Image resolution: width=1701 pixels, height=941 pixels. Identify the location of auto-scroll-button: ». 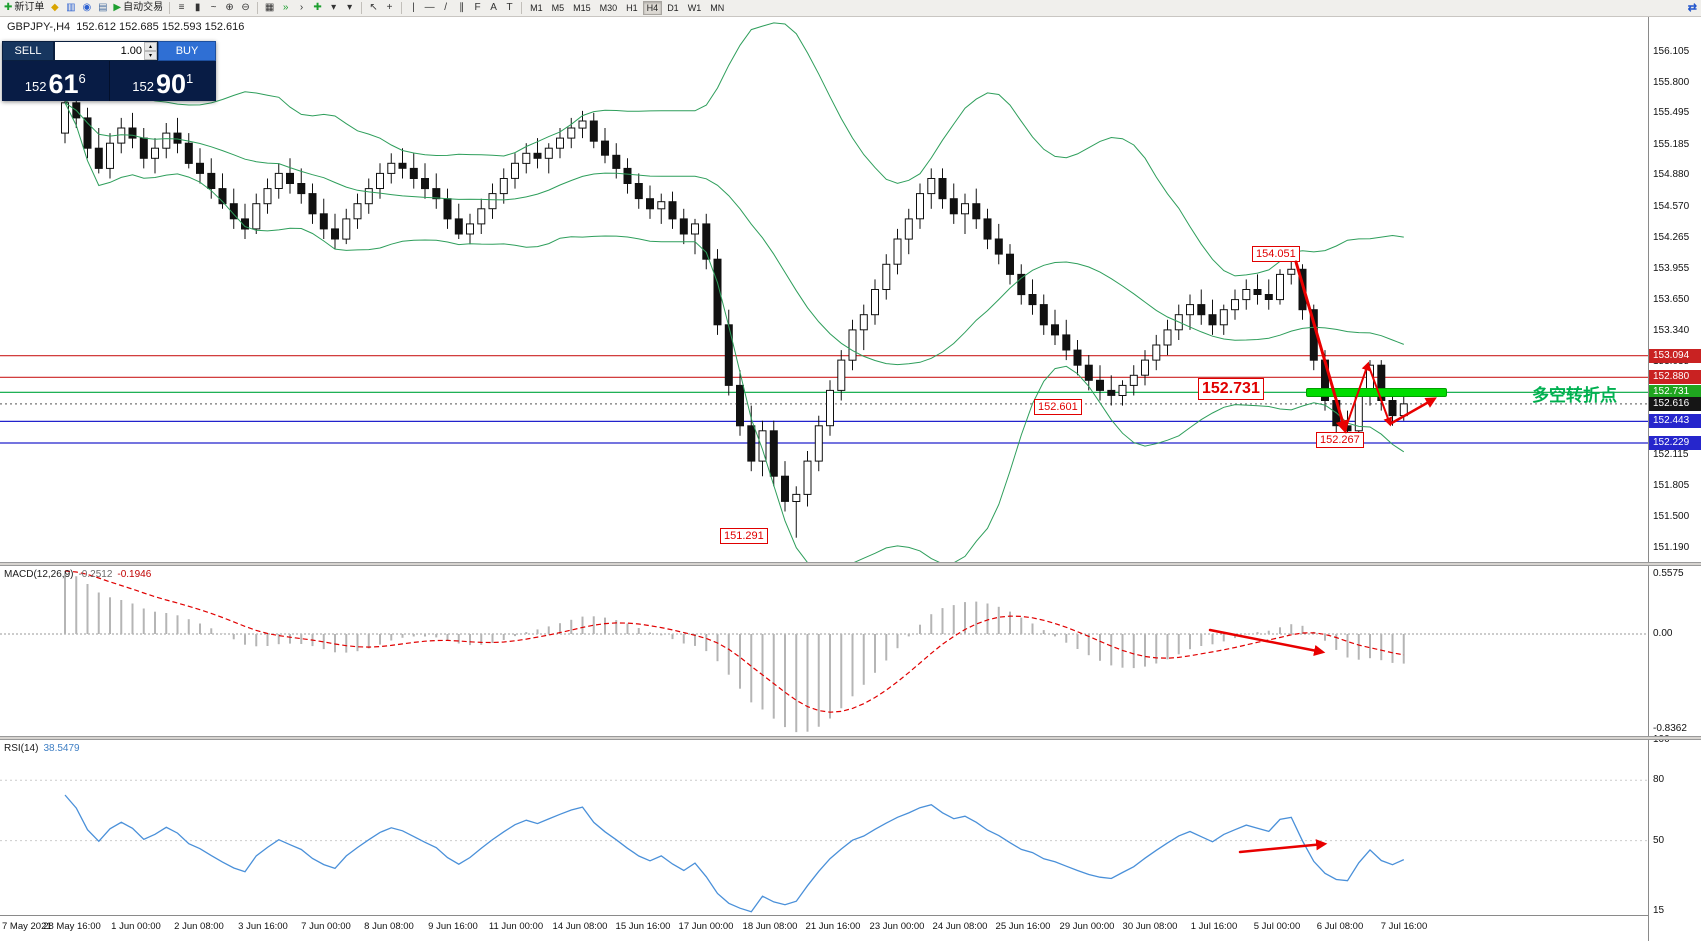
(285, 8).